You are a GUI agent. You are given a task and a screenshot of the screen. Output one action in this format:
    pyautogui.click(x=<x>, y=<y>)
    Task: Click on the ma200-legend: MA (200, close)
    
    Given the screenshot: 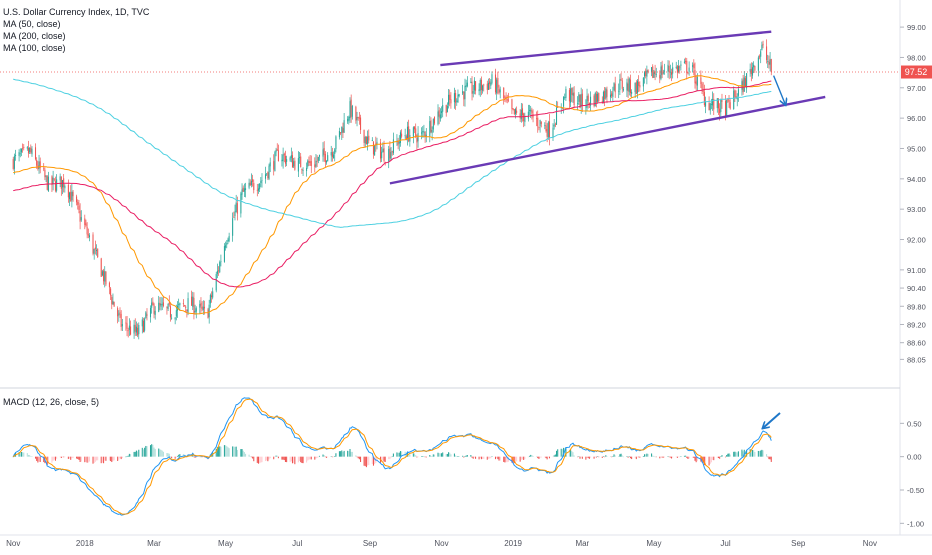 What is the action you would take?
    pyautogui.click(x=34, y=36)
    